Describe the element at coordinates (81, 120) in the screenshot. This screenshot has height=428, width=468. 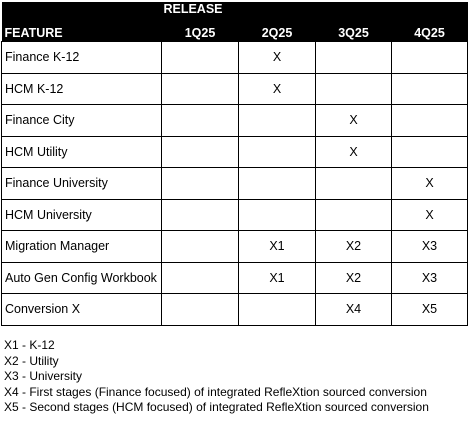
I see `feature-cell: Finance City` at that location.